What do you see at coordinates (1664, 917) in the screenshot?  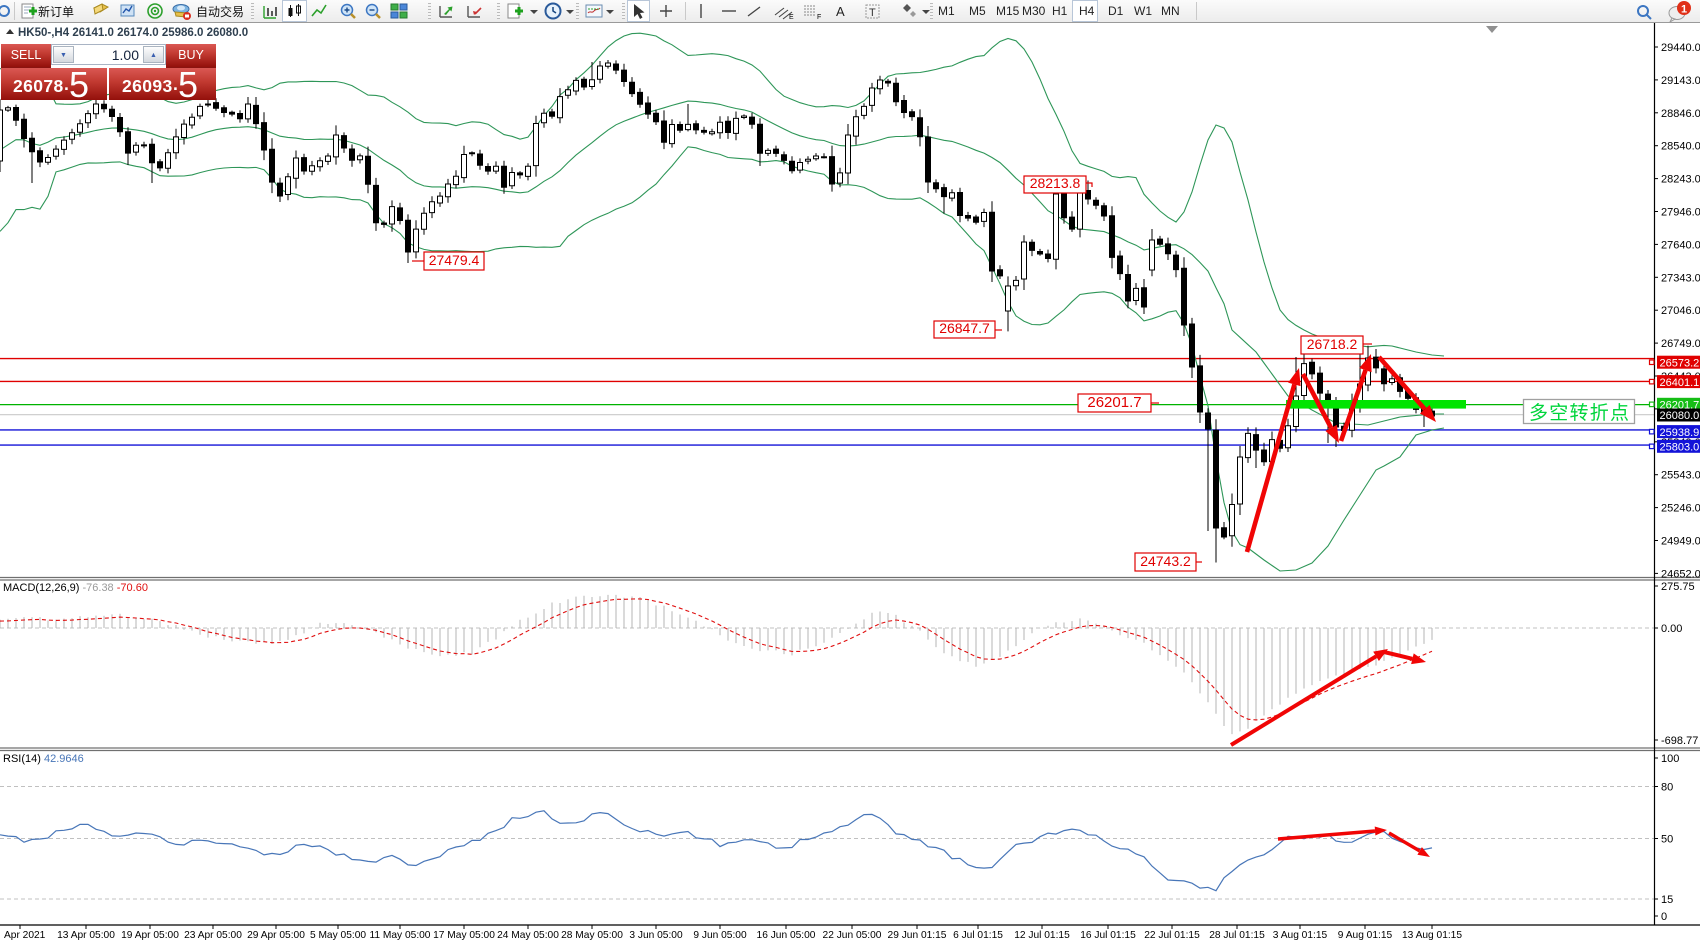 I see `svg-text: 0` at bounding box center [1664, 917].